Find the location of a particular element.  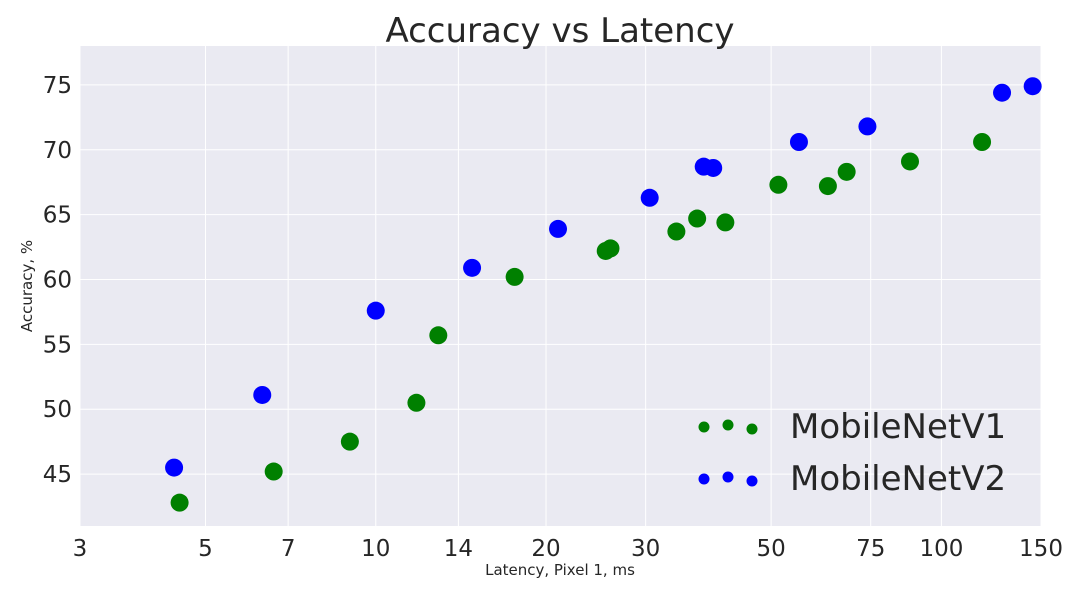

y-axis-ticks: 45 50 55 60 65 70 75 is located at coordinates (57, 280).